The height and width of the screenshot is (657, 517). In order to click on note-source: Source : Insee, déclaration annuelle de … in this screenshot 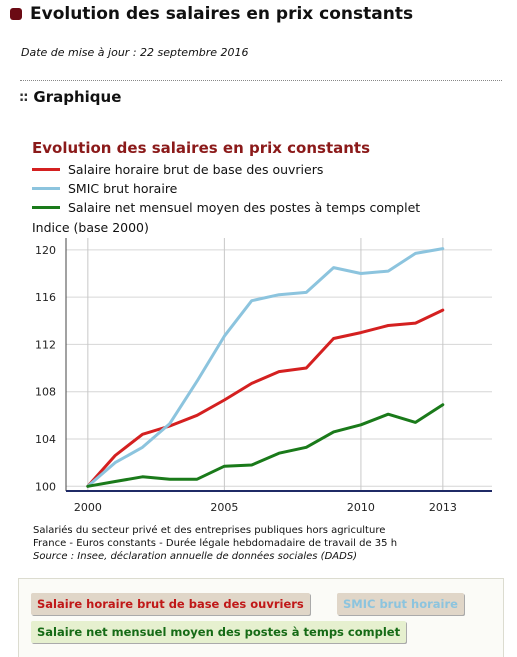, I will do `click(195, 556)`.